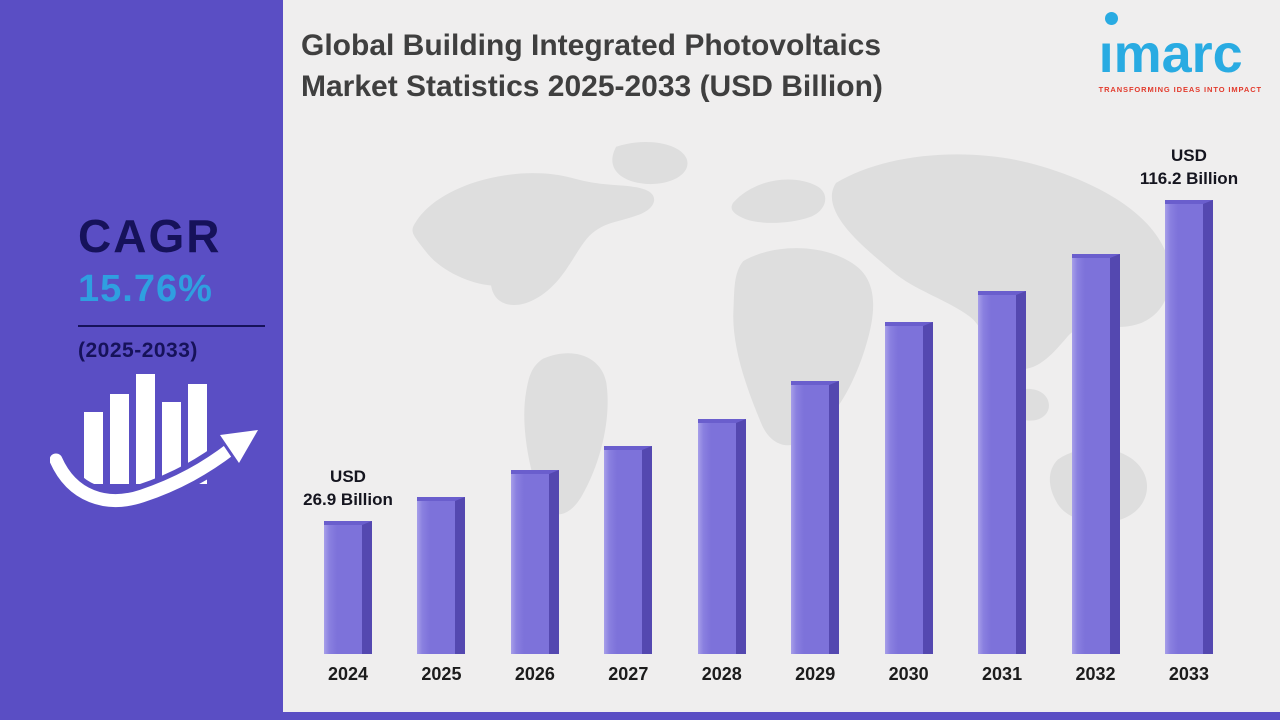  I want to click on bar-column-2026: 2026, so click(535, 577).